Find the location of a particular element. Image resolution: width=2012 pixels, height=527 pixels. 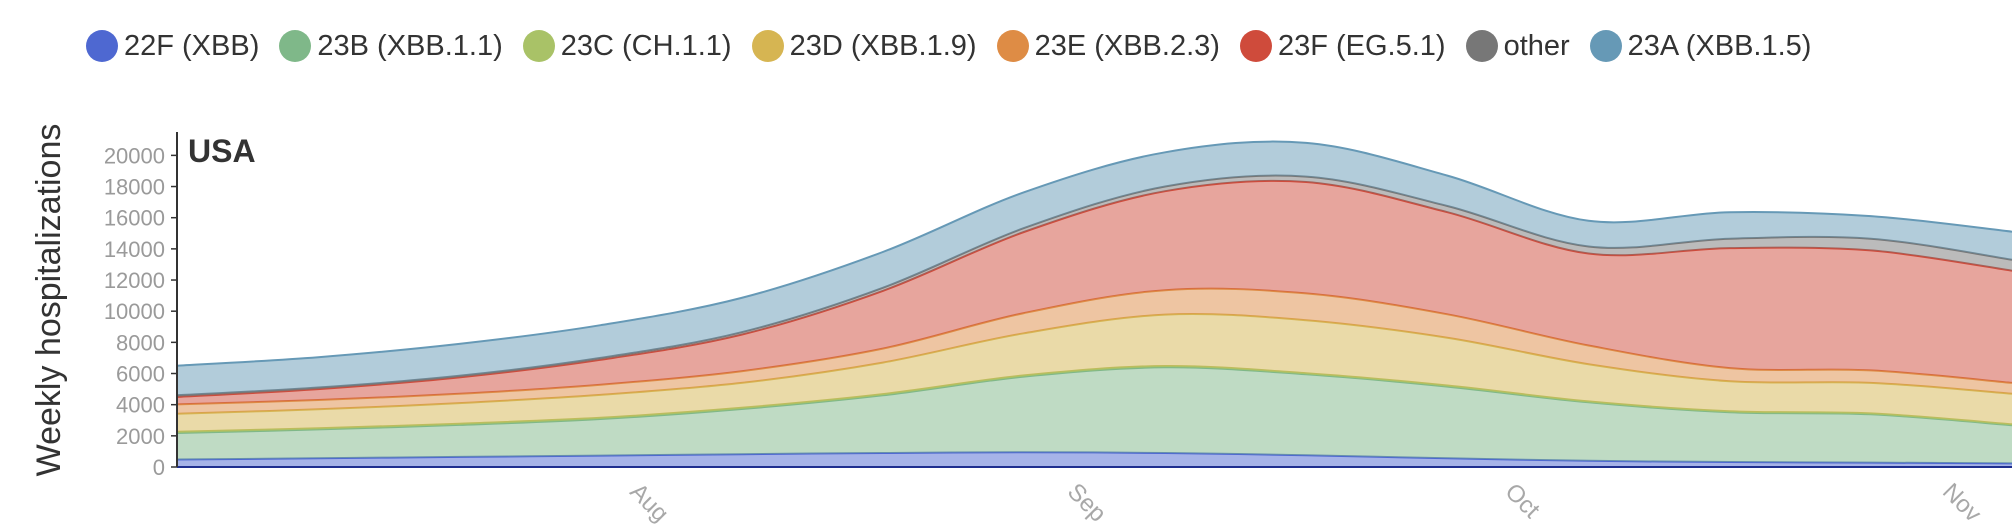

y-tick-label: 8000 is located at coordinates (140, 342).